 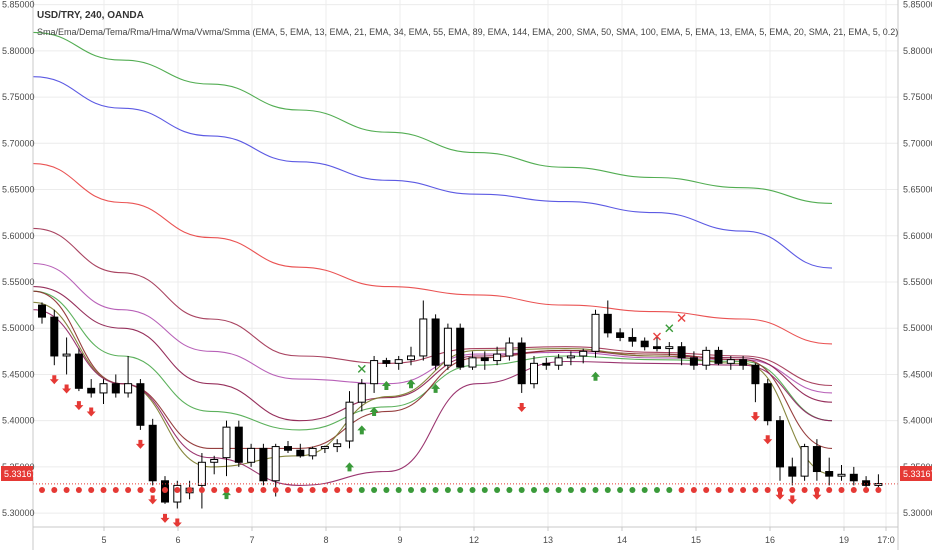 I want to click on x-tick-label: 12, so click(x=474, y=540).